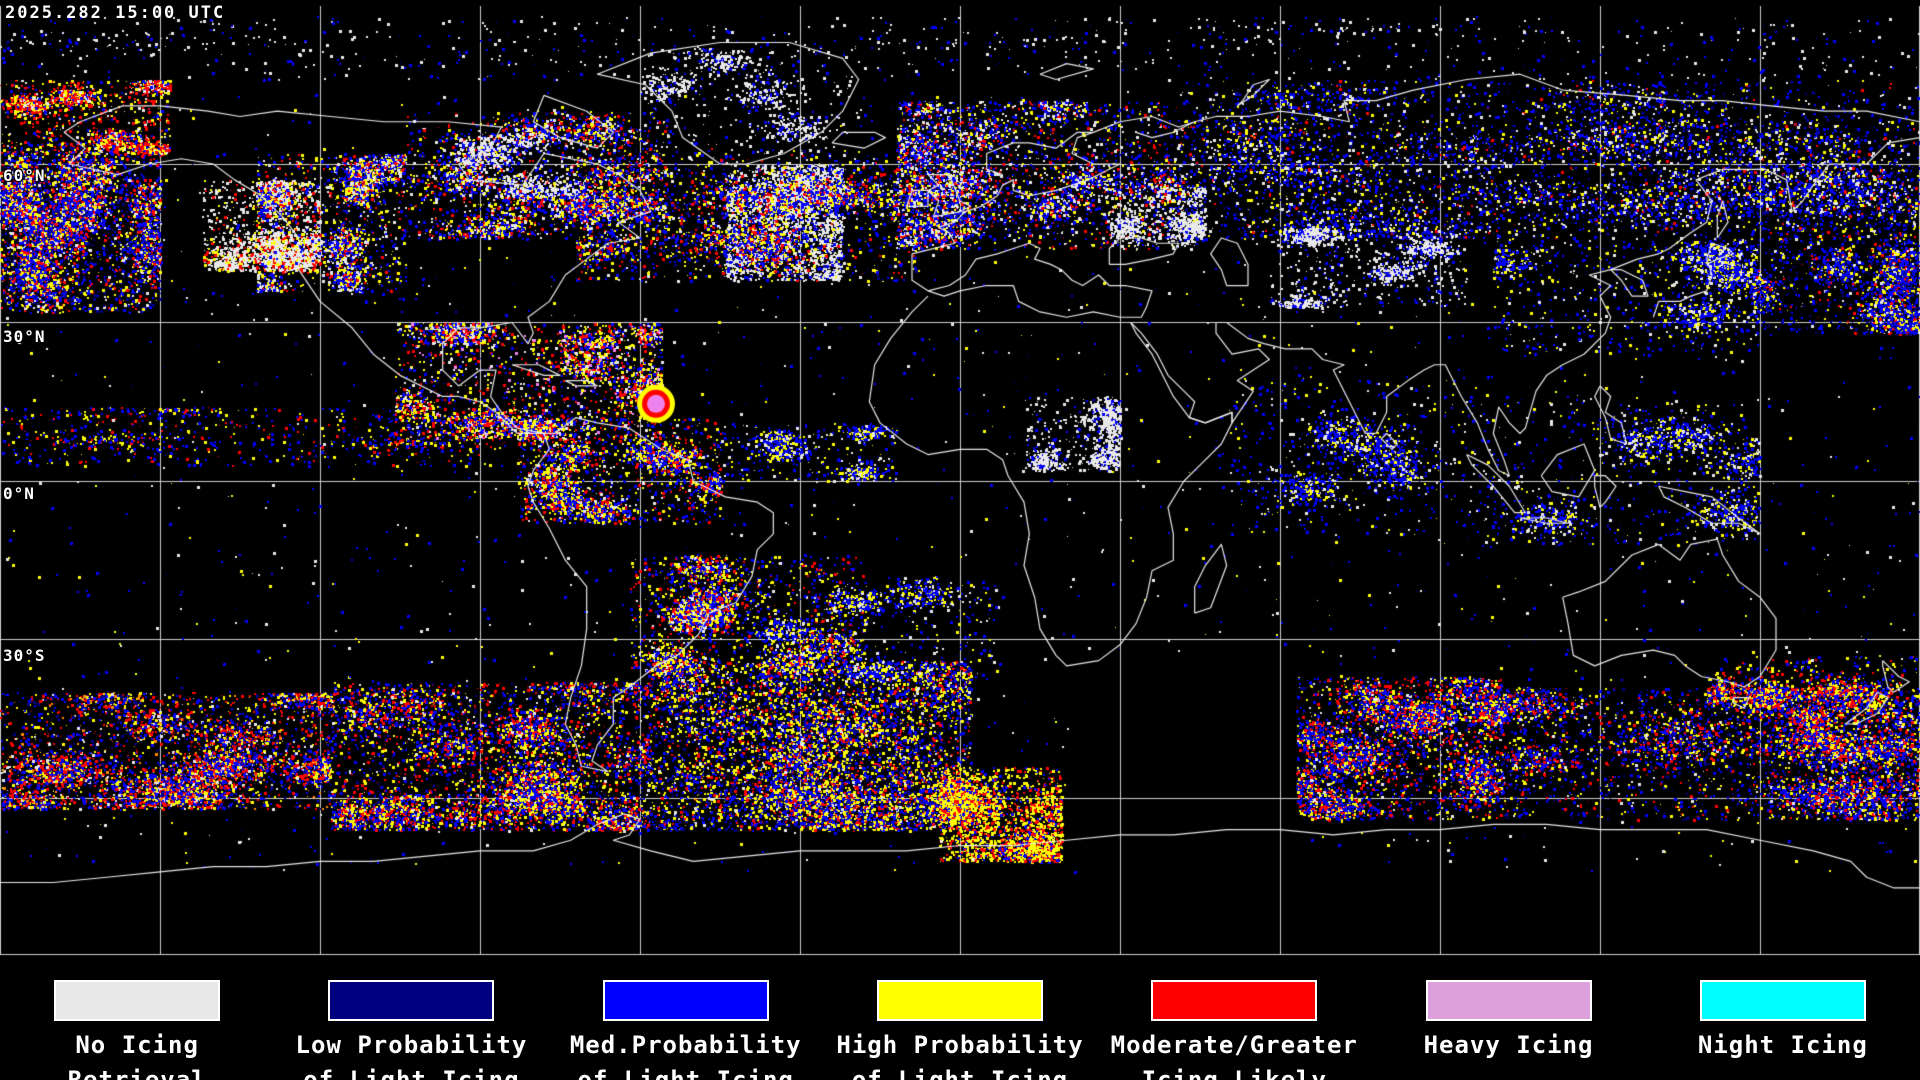 The height and width of the screenshot is (1080, 1920). What do you see at coordinates (1234, 1000) in the screenshot?
I see `legend-swatch-moderate-greater` at bounding box center [1234, 1000].